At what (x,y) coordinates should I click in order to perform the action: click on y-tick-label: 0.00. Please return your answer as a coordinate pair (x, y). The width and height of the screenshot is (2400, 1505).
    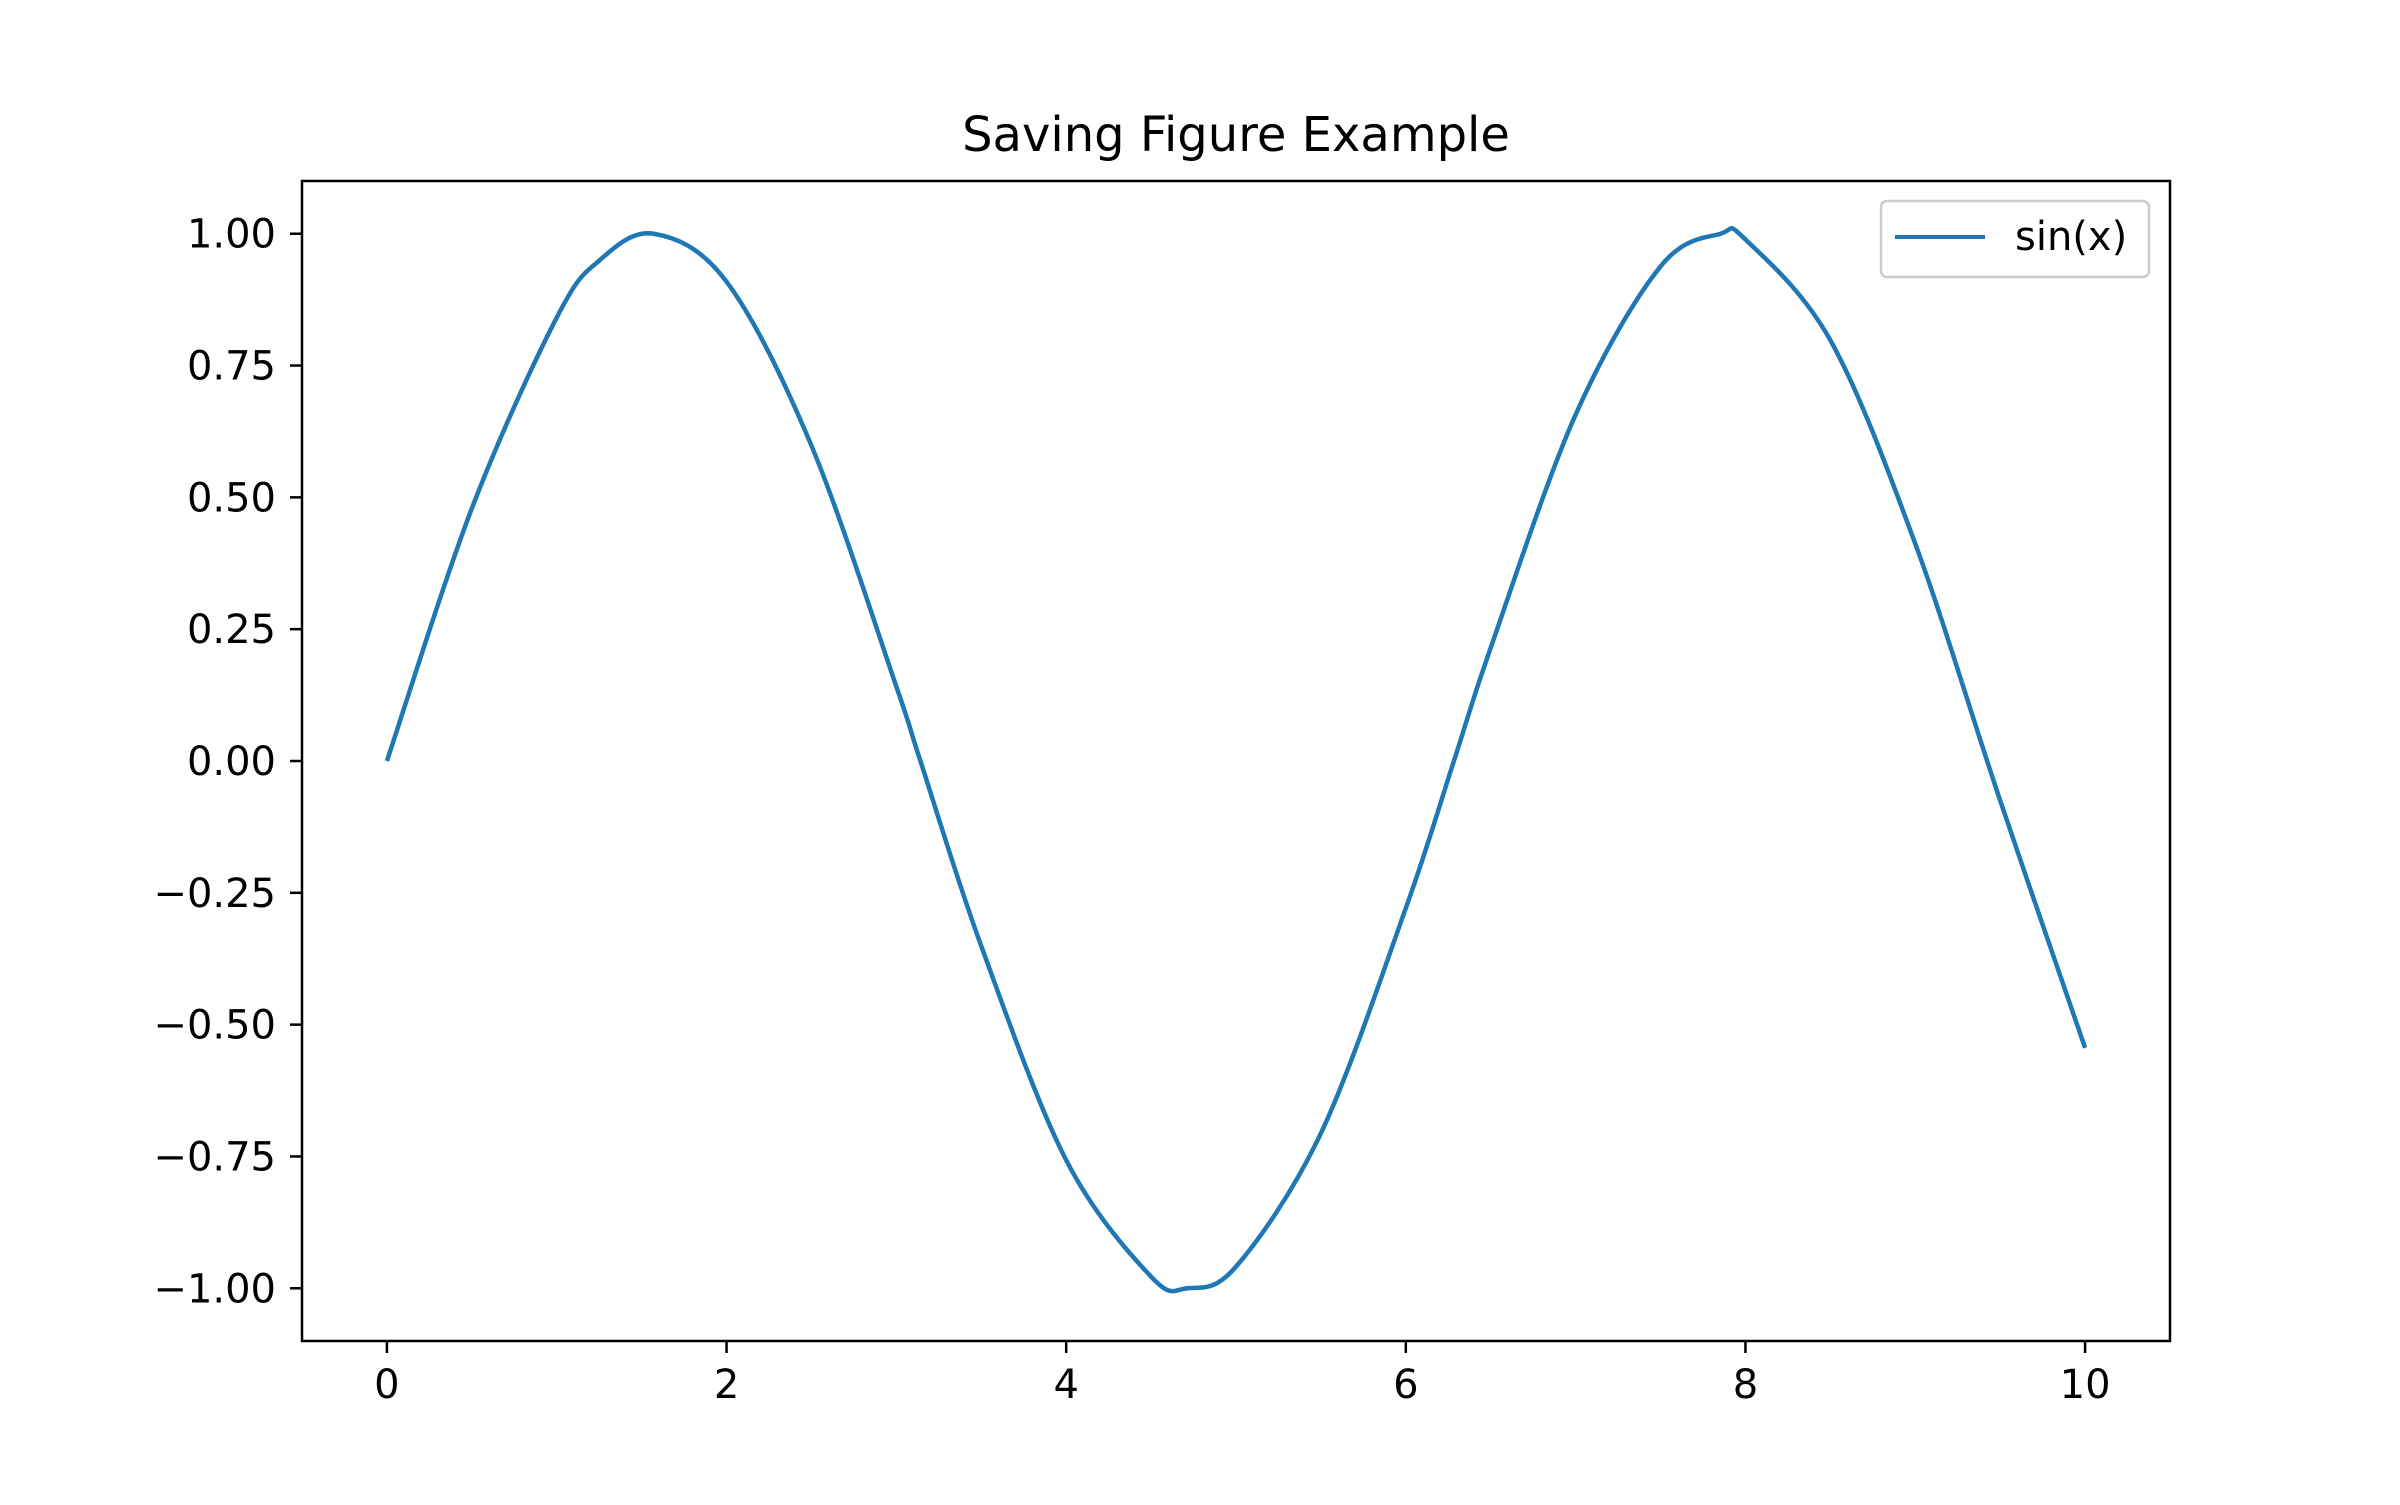
    Looking at the image, I should click on (231, 762).